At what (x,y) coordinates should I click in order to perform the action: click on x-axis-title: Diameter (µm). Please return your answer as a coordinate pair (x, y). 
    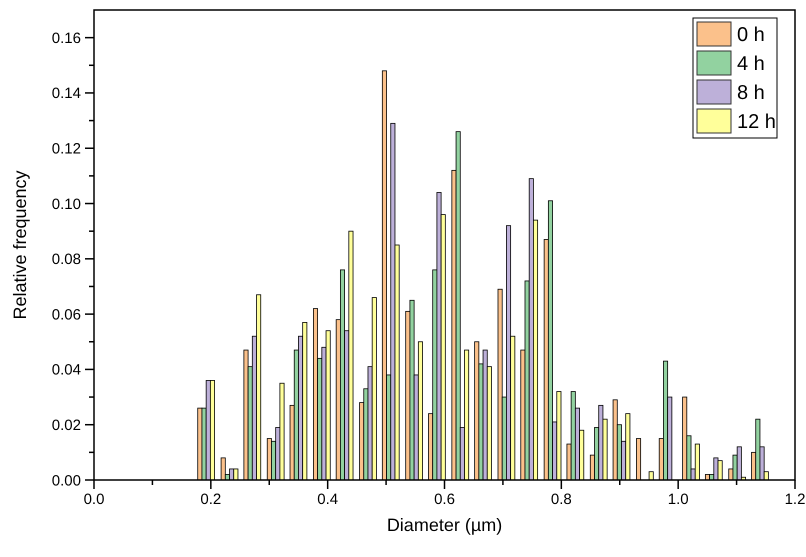
    Looking at the image, I should click on (444, 525).